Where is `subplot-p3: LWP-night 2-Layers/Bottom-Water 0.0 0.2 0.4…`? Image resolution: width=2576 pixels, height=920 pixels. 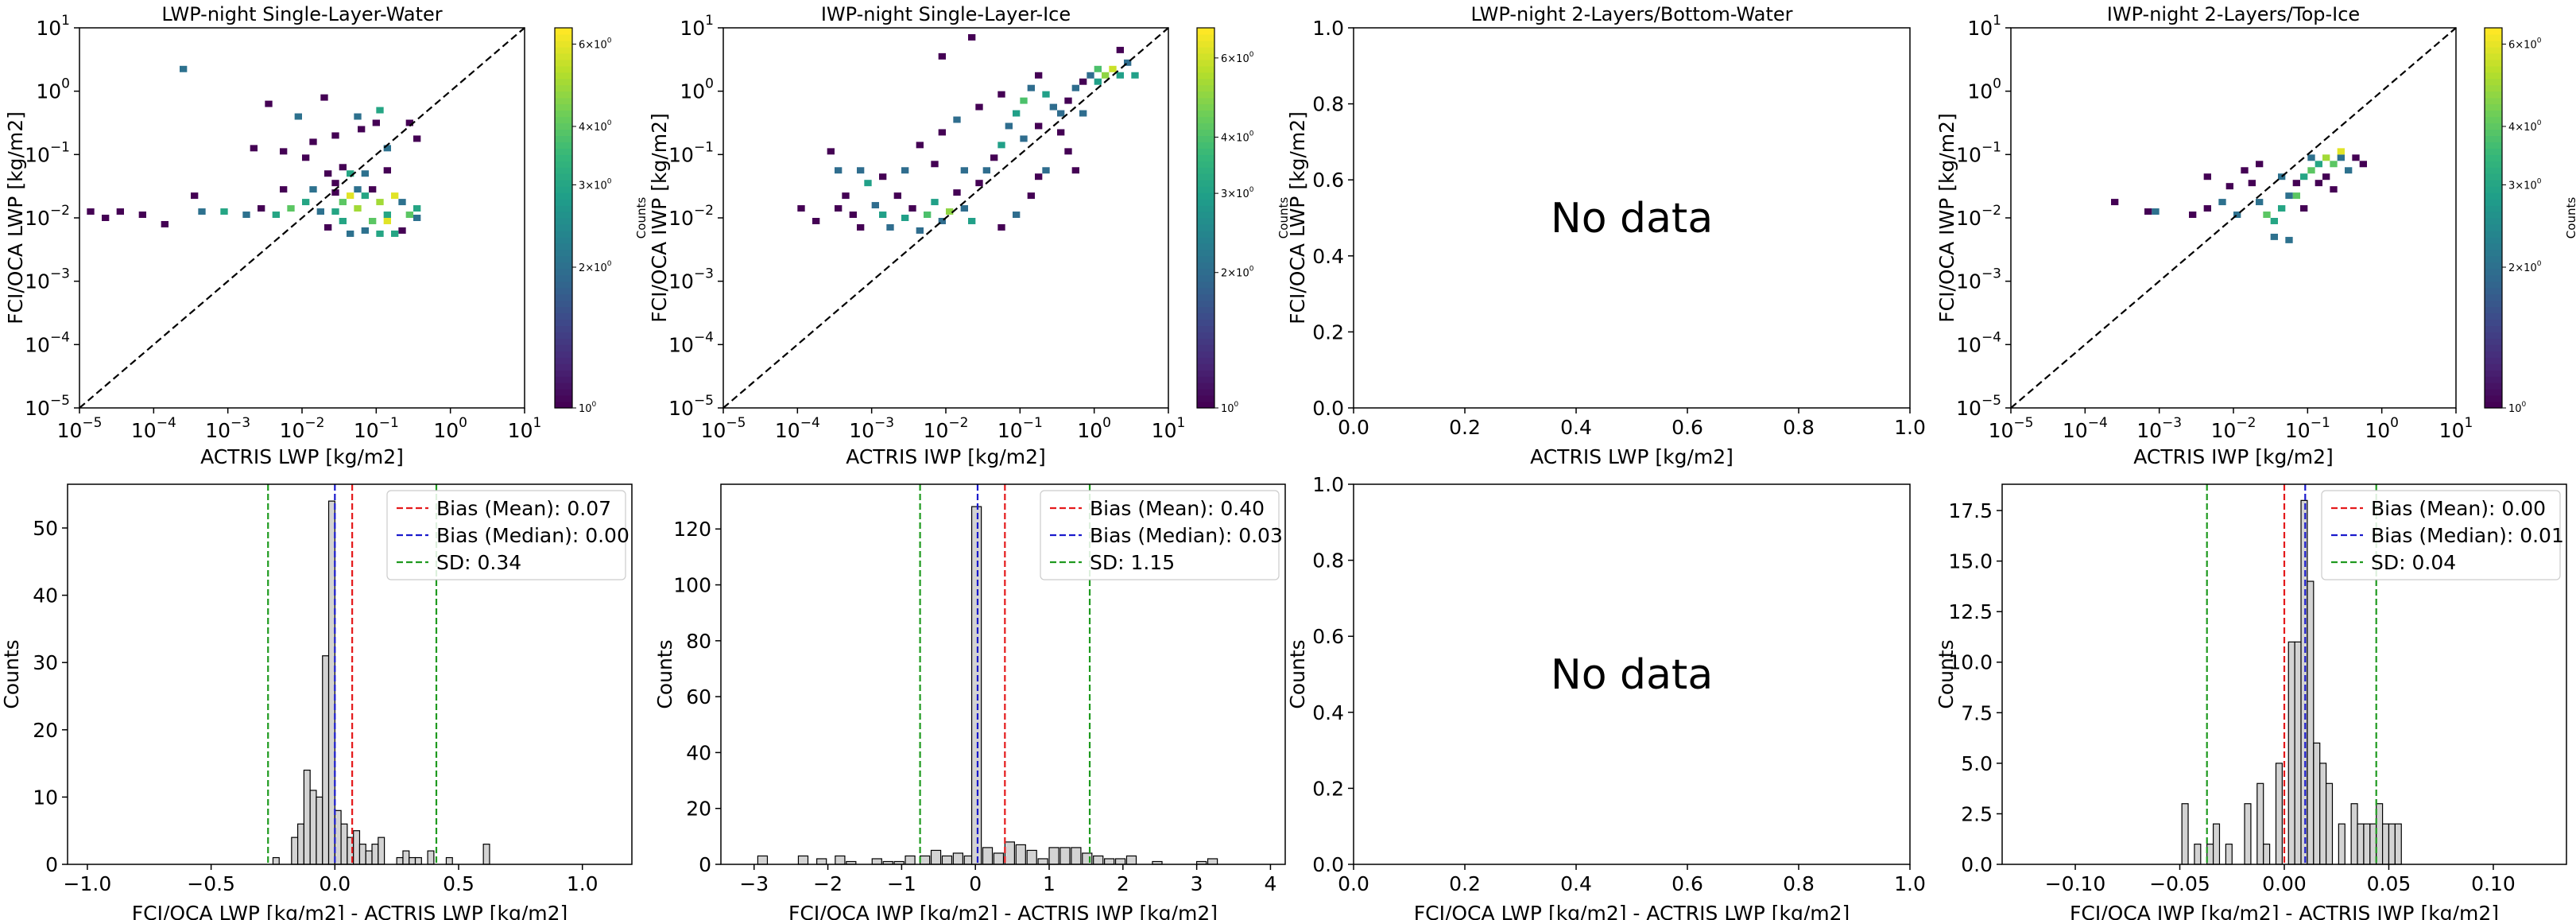
subplot-p3: LWP-night 2-Layers/Bottom-Water 0.0 0.2 0.4… is located at coordinates (1606, 235).